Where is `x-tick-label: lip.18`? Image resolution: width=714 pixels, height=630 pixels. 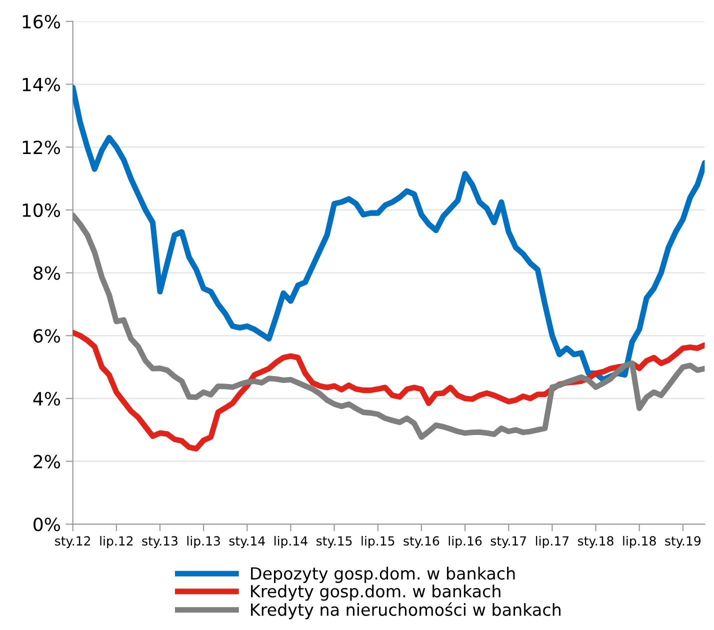
x-tick-label: lip.18 is located at coordinates (639, 542).